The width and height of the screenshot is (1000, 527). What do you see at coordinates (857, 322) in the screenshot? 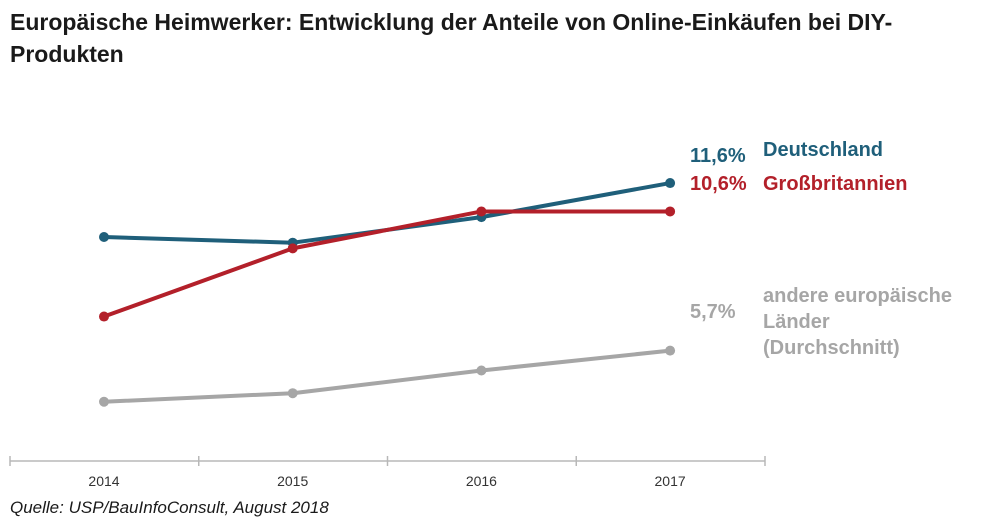
I see `series-name-label: andere europäische Länder (Durchschnitt)` at bounding box center [857, 322].